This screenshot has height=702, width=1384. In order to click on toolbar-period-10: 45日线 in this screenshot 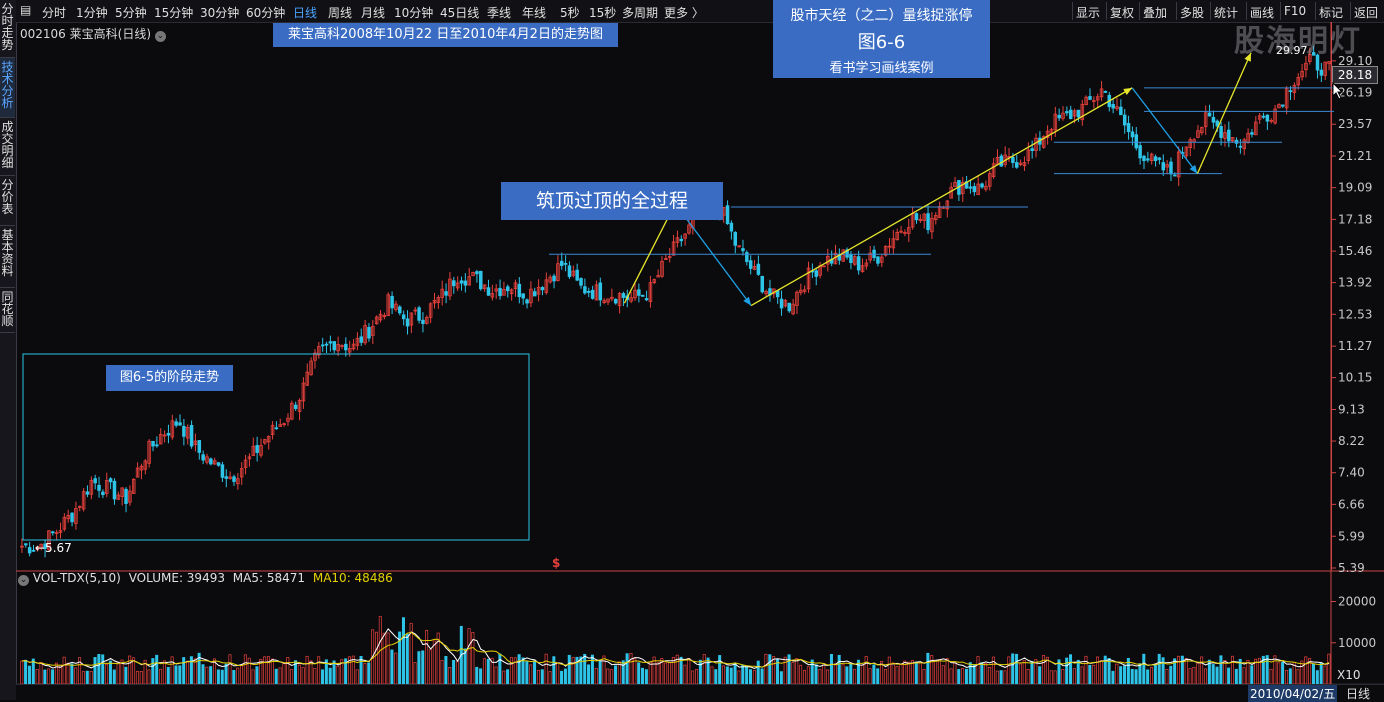, I will do `click(460, 13)`.